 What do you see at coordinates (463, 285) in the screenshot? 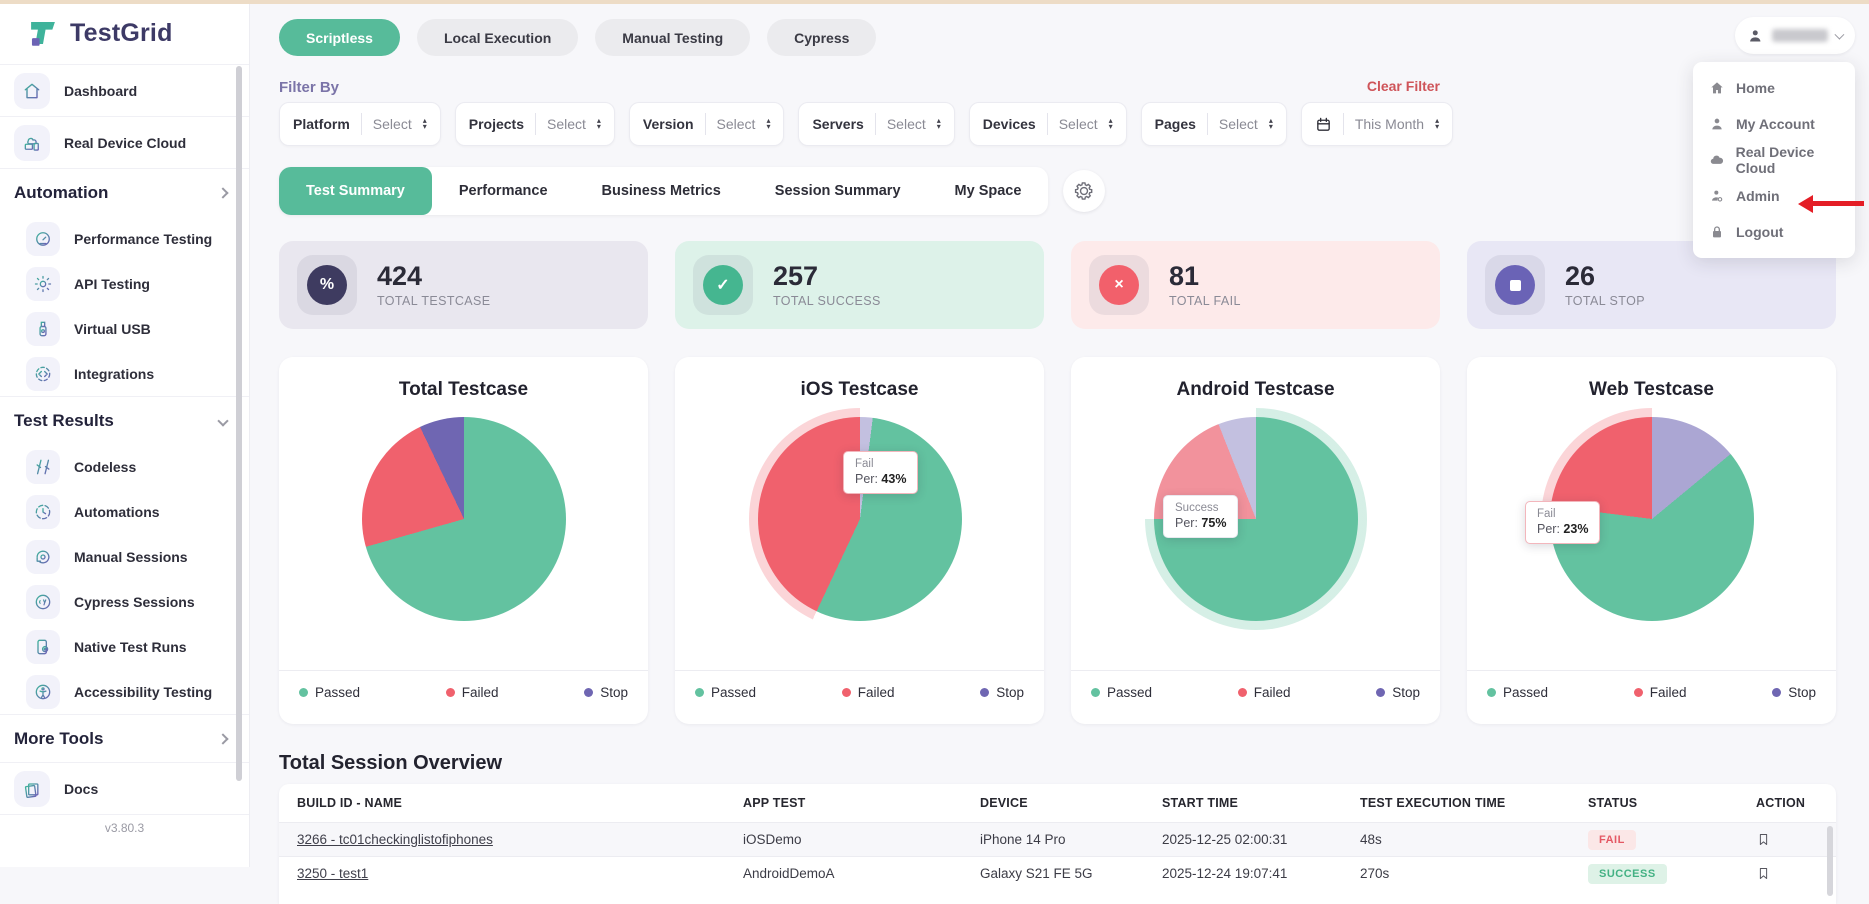
I see `stat-total-testcase: % 424 TOTAL TESTCASE` at bounding box center [463, 285].